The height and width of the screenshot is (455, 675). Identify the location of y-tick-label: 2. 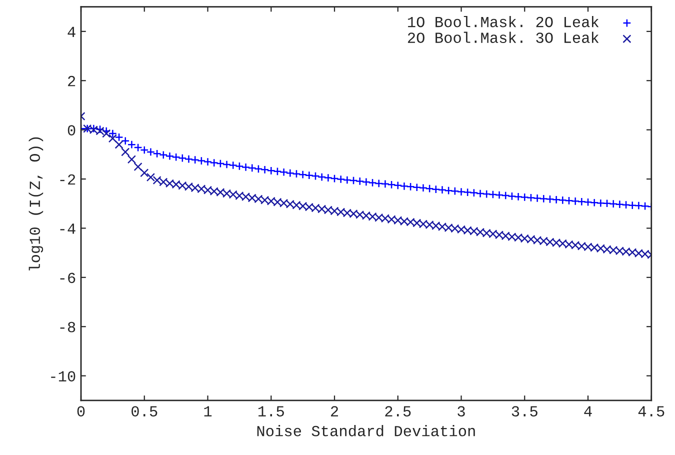
(72, 81).